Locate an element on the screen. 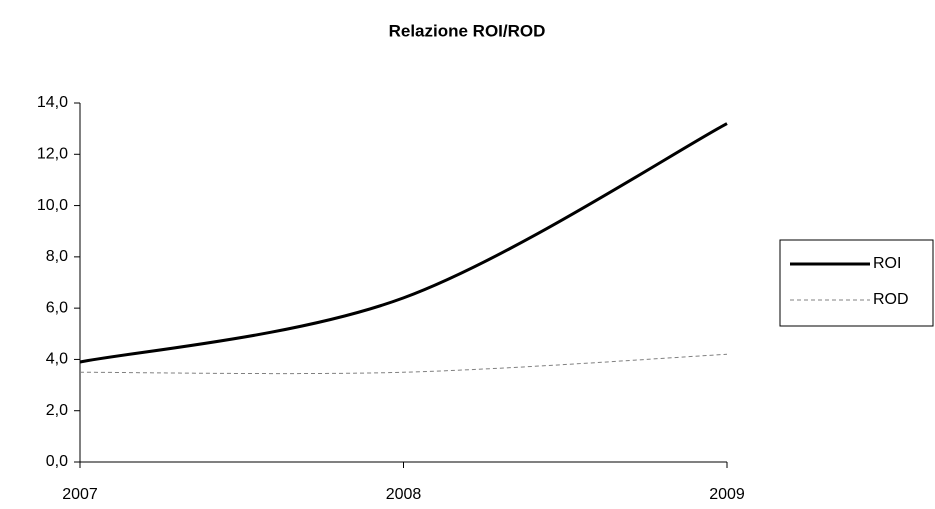 The height and width of the screenshot is (509, 935). y-tick-label: 2,0 is located at coordinates (57, 410).